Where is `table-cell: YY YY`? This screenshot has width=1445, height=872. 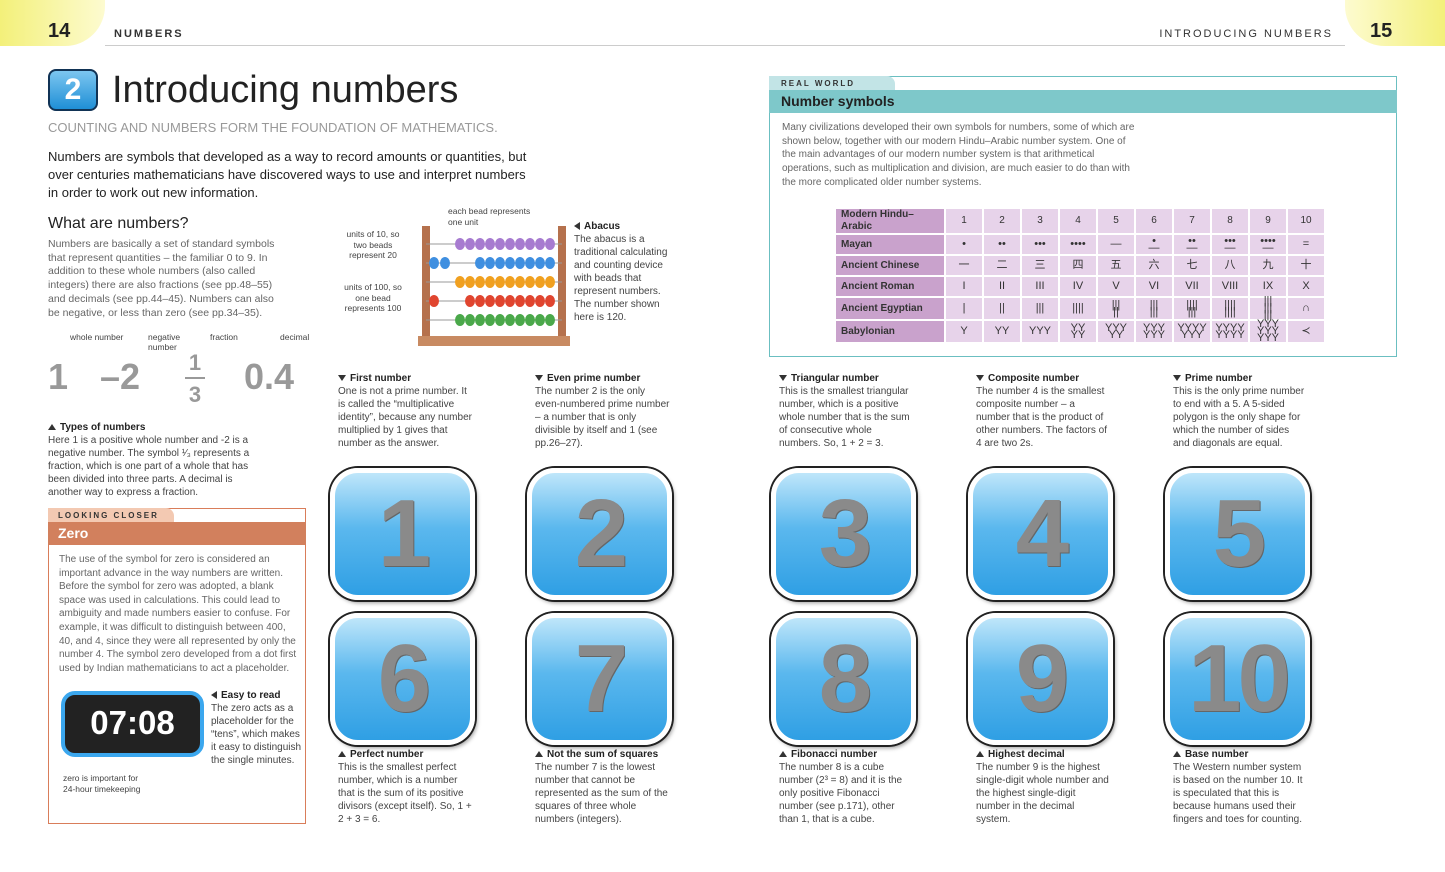
table-cell: YY YY is located at coordinates (1078, 331).